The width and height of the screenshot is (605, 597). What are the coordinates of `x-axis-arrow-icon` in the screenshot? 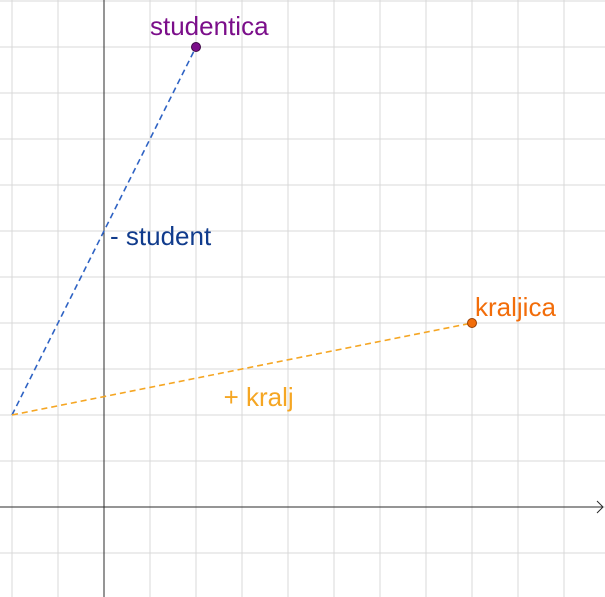 It's located at (600, 507).